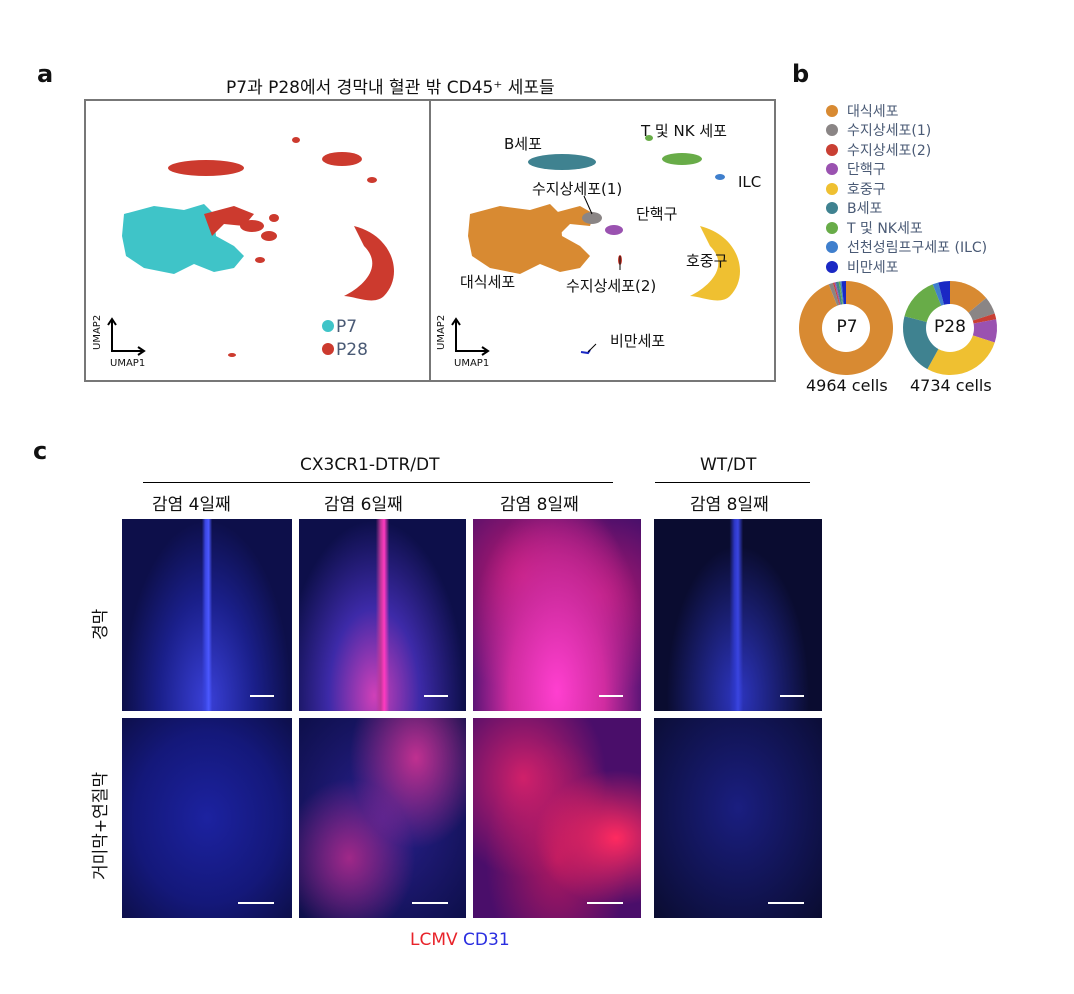 The height and width of the screenshot is (994, 1074). I want to click on col-label-wt-day8: 감염 8일째, so click(729, 505).